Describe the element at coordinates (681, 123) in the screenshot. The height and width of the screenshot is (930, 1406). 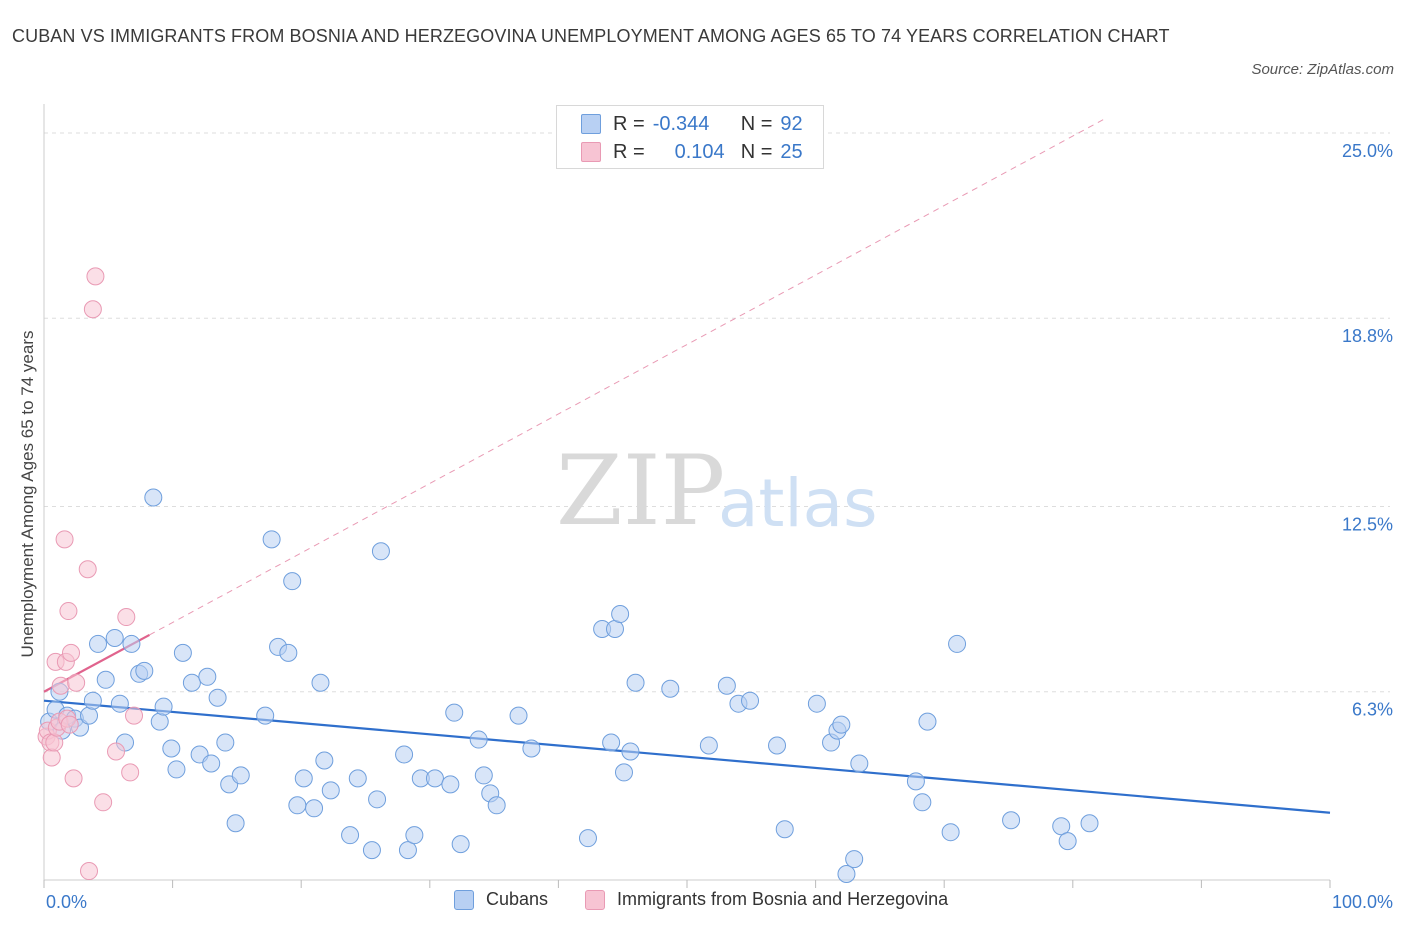
I see `legend-r-value: -0.344` at that location.